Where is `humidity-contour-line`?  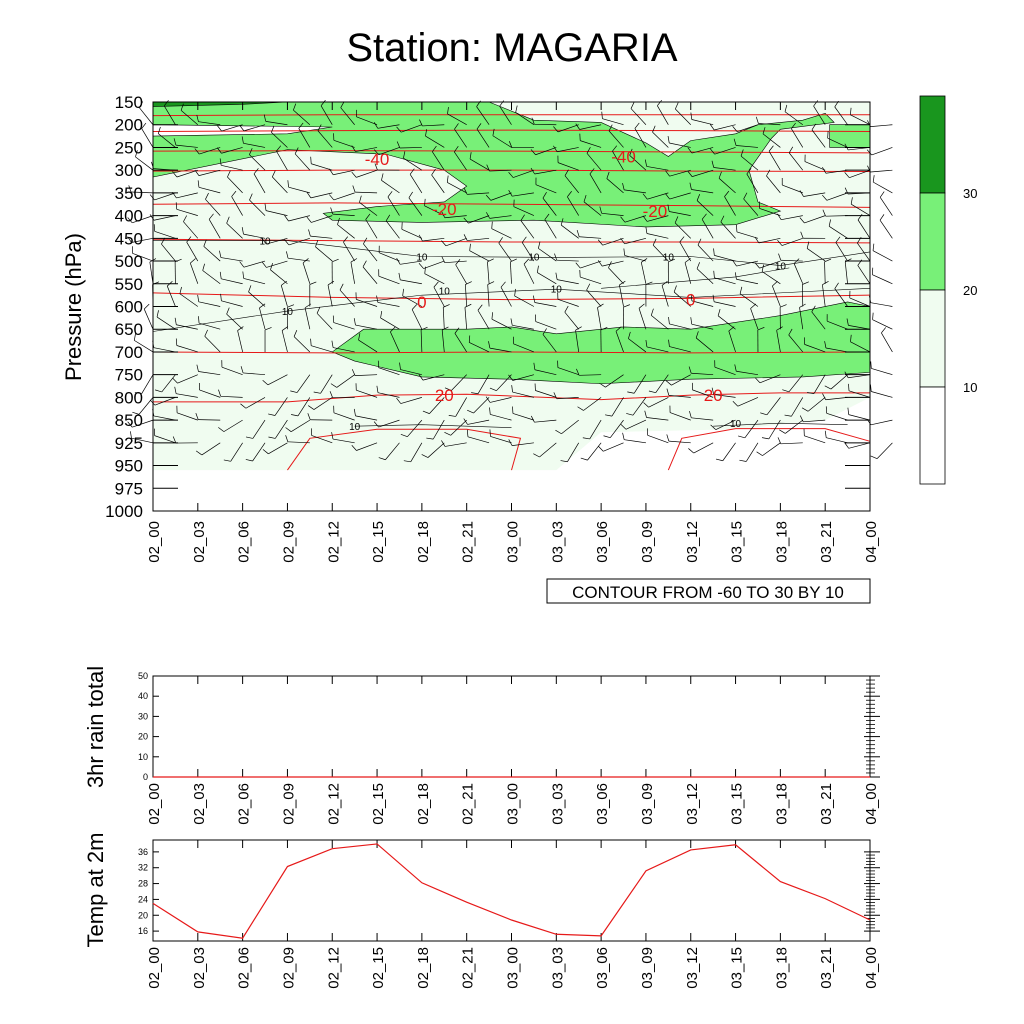 humidity-contour-line is located at coordinates (780, 424).